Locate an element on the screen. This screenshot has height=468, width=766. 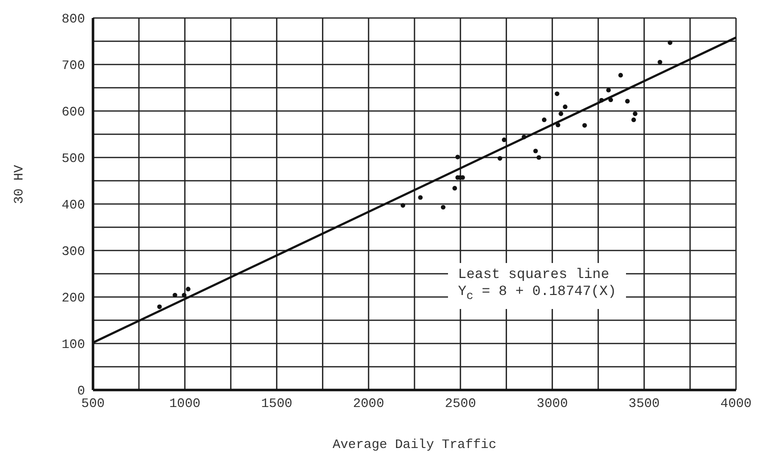
y-tick-label: 0 is located at coordinates (81, 391).